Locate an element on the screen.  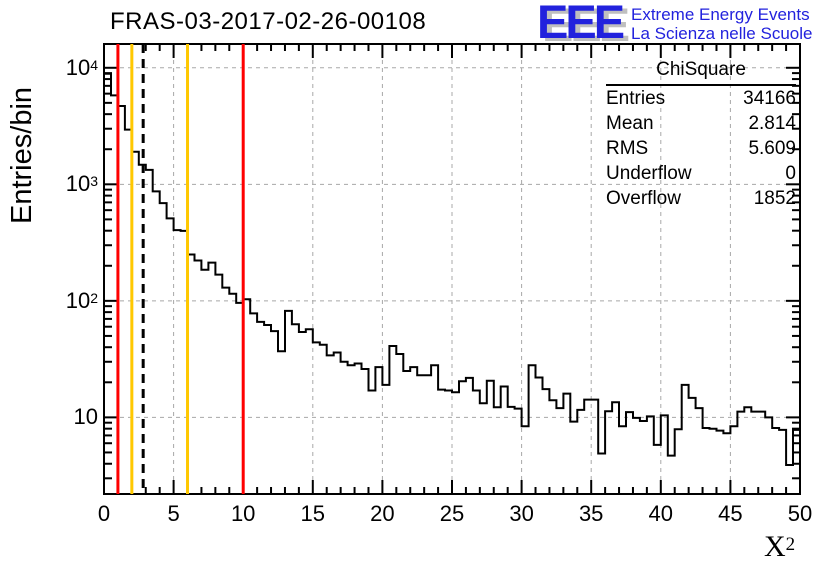
x-tick-label: 45 is located at coordinates (730, 513).